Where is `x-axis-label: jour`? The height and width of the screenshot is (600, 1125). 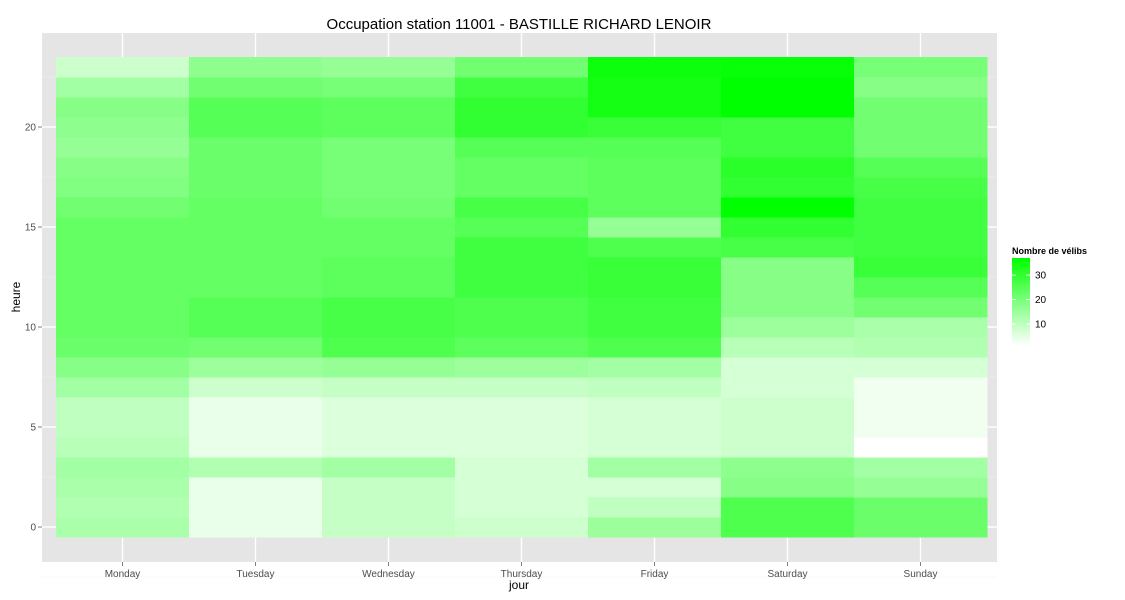 x-axis-label: jour is located at coordinates (518, 585).